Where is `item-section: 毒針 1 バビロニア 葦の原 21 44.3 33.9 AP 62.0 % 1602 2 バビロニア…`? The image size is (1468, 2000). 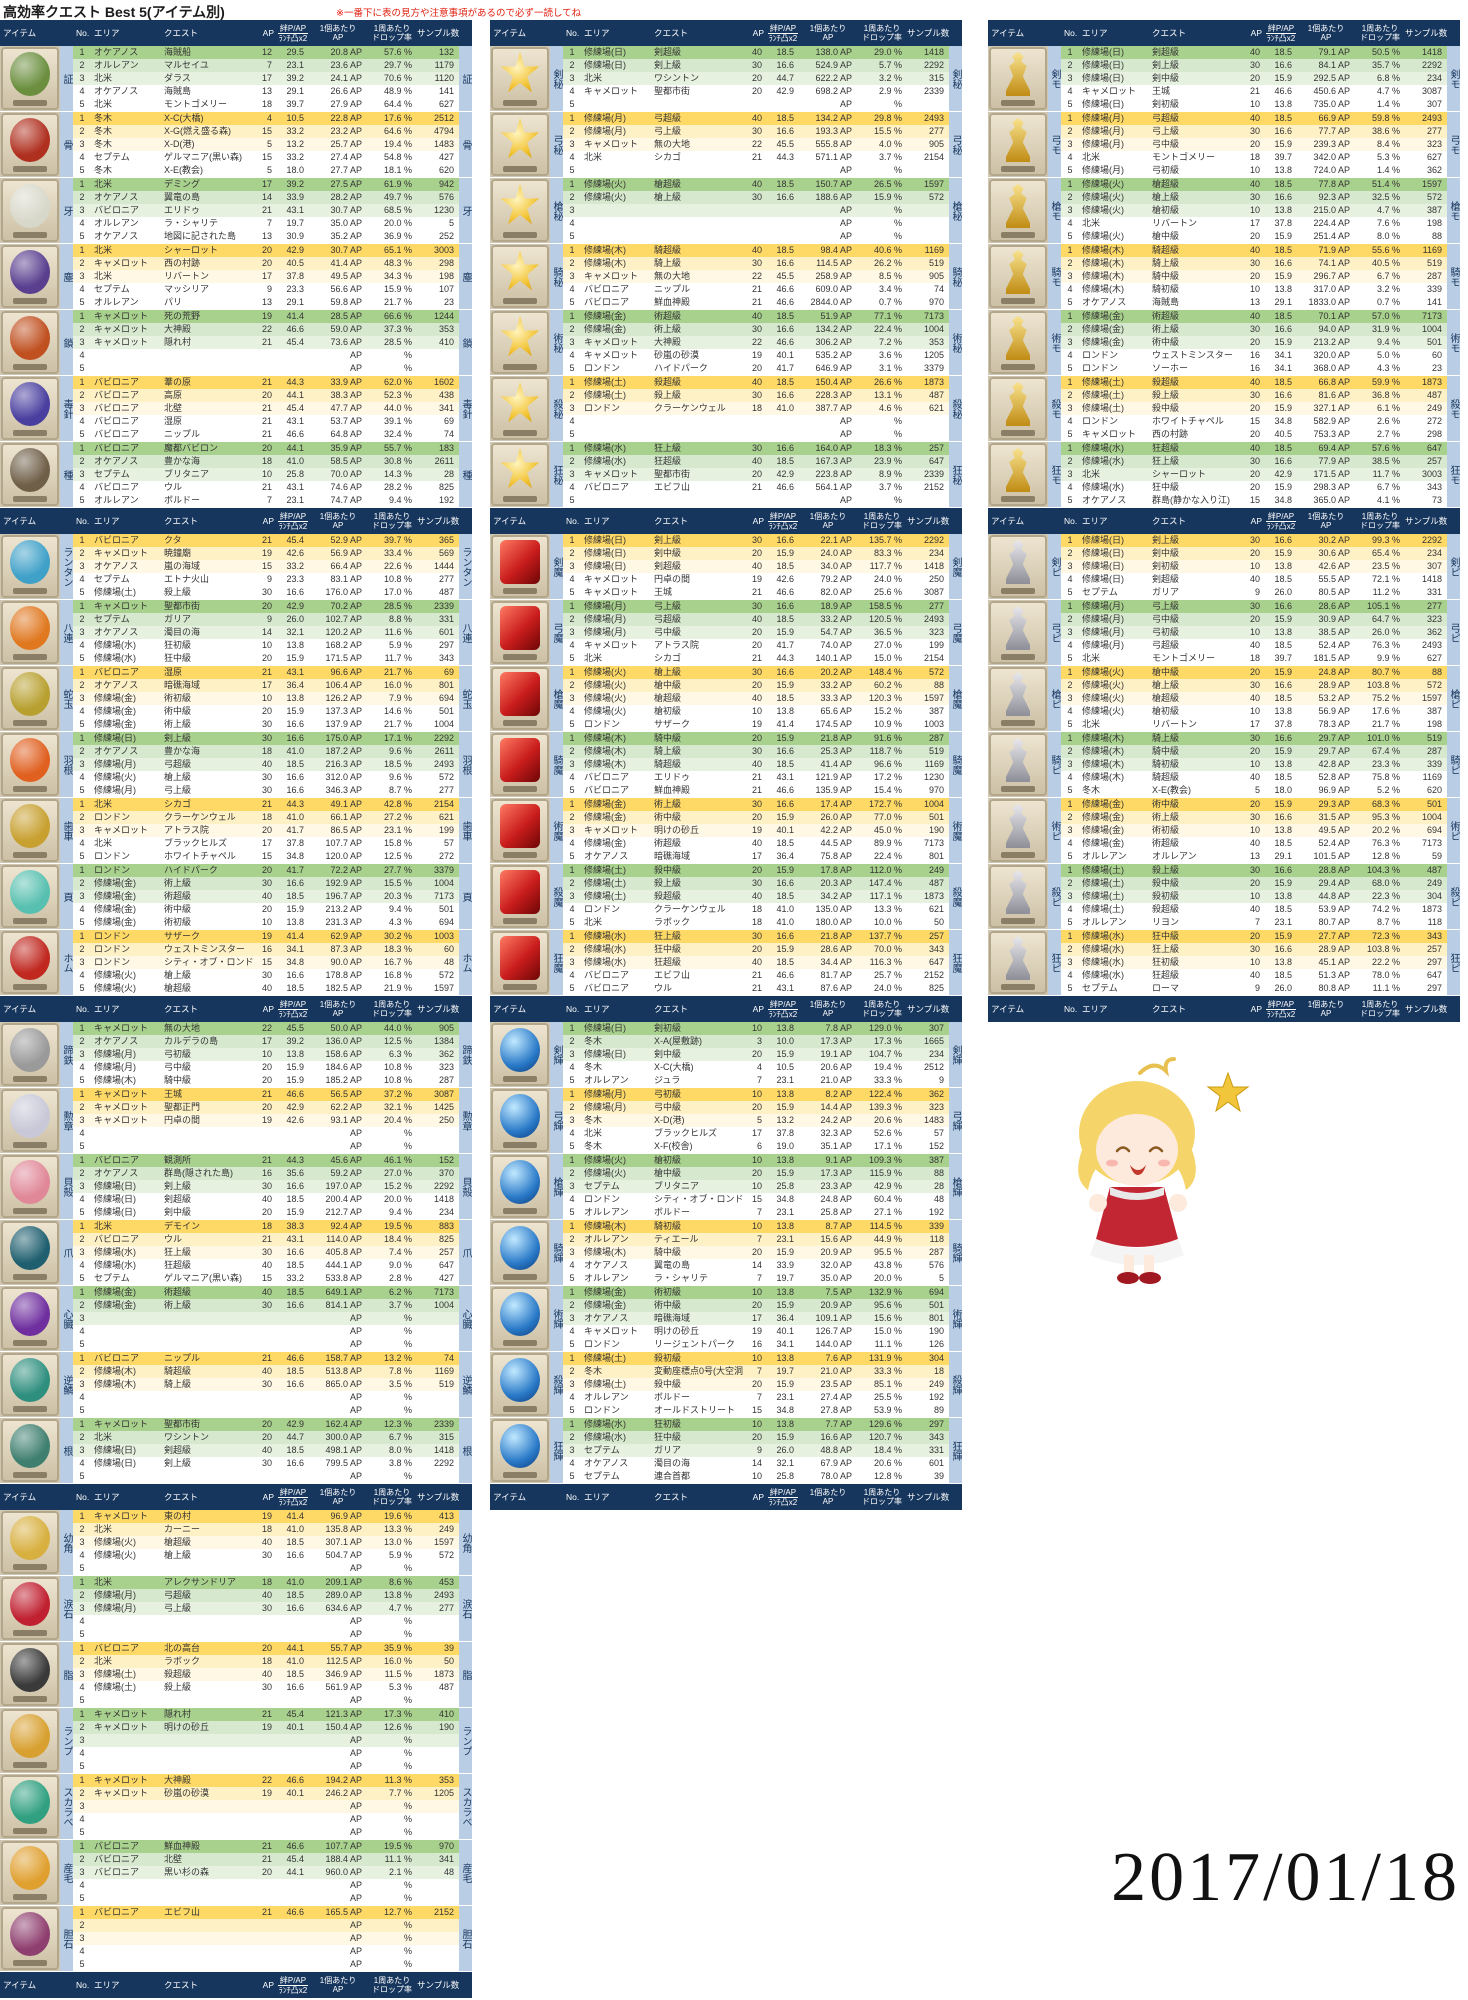 item-section: 毒針 1 バビロニア 葦の原 21 44.3 33.9 AP 62.0 % 1602 2 バビロニア… is located at coordinates (236, 408).